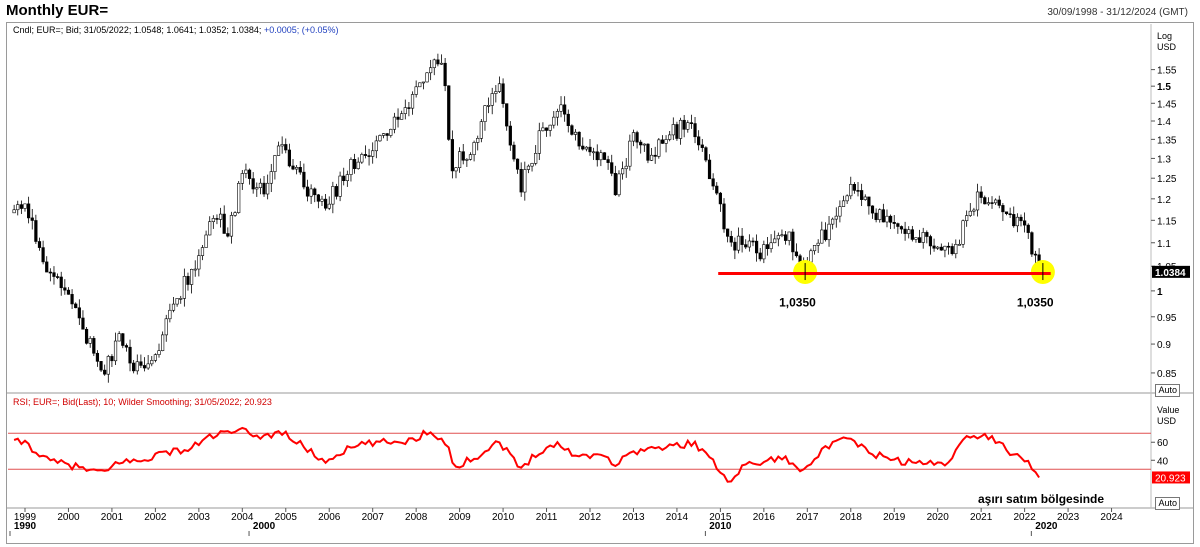 The width and height of the screenshot is (1200, 547). I want to click on rsi-auto-button: Auto, so click(1167, 503).